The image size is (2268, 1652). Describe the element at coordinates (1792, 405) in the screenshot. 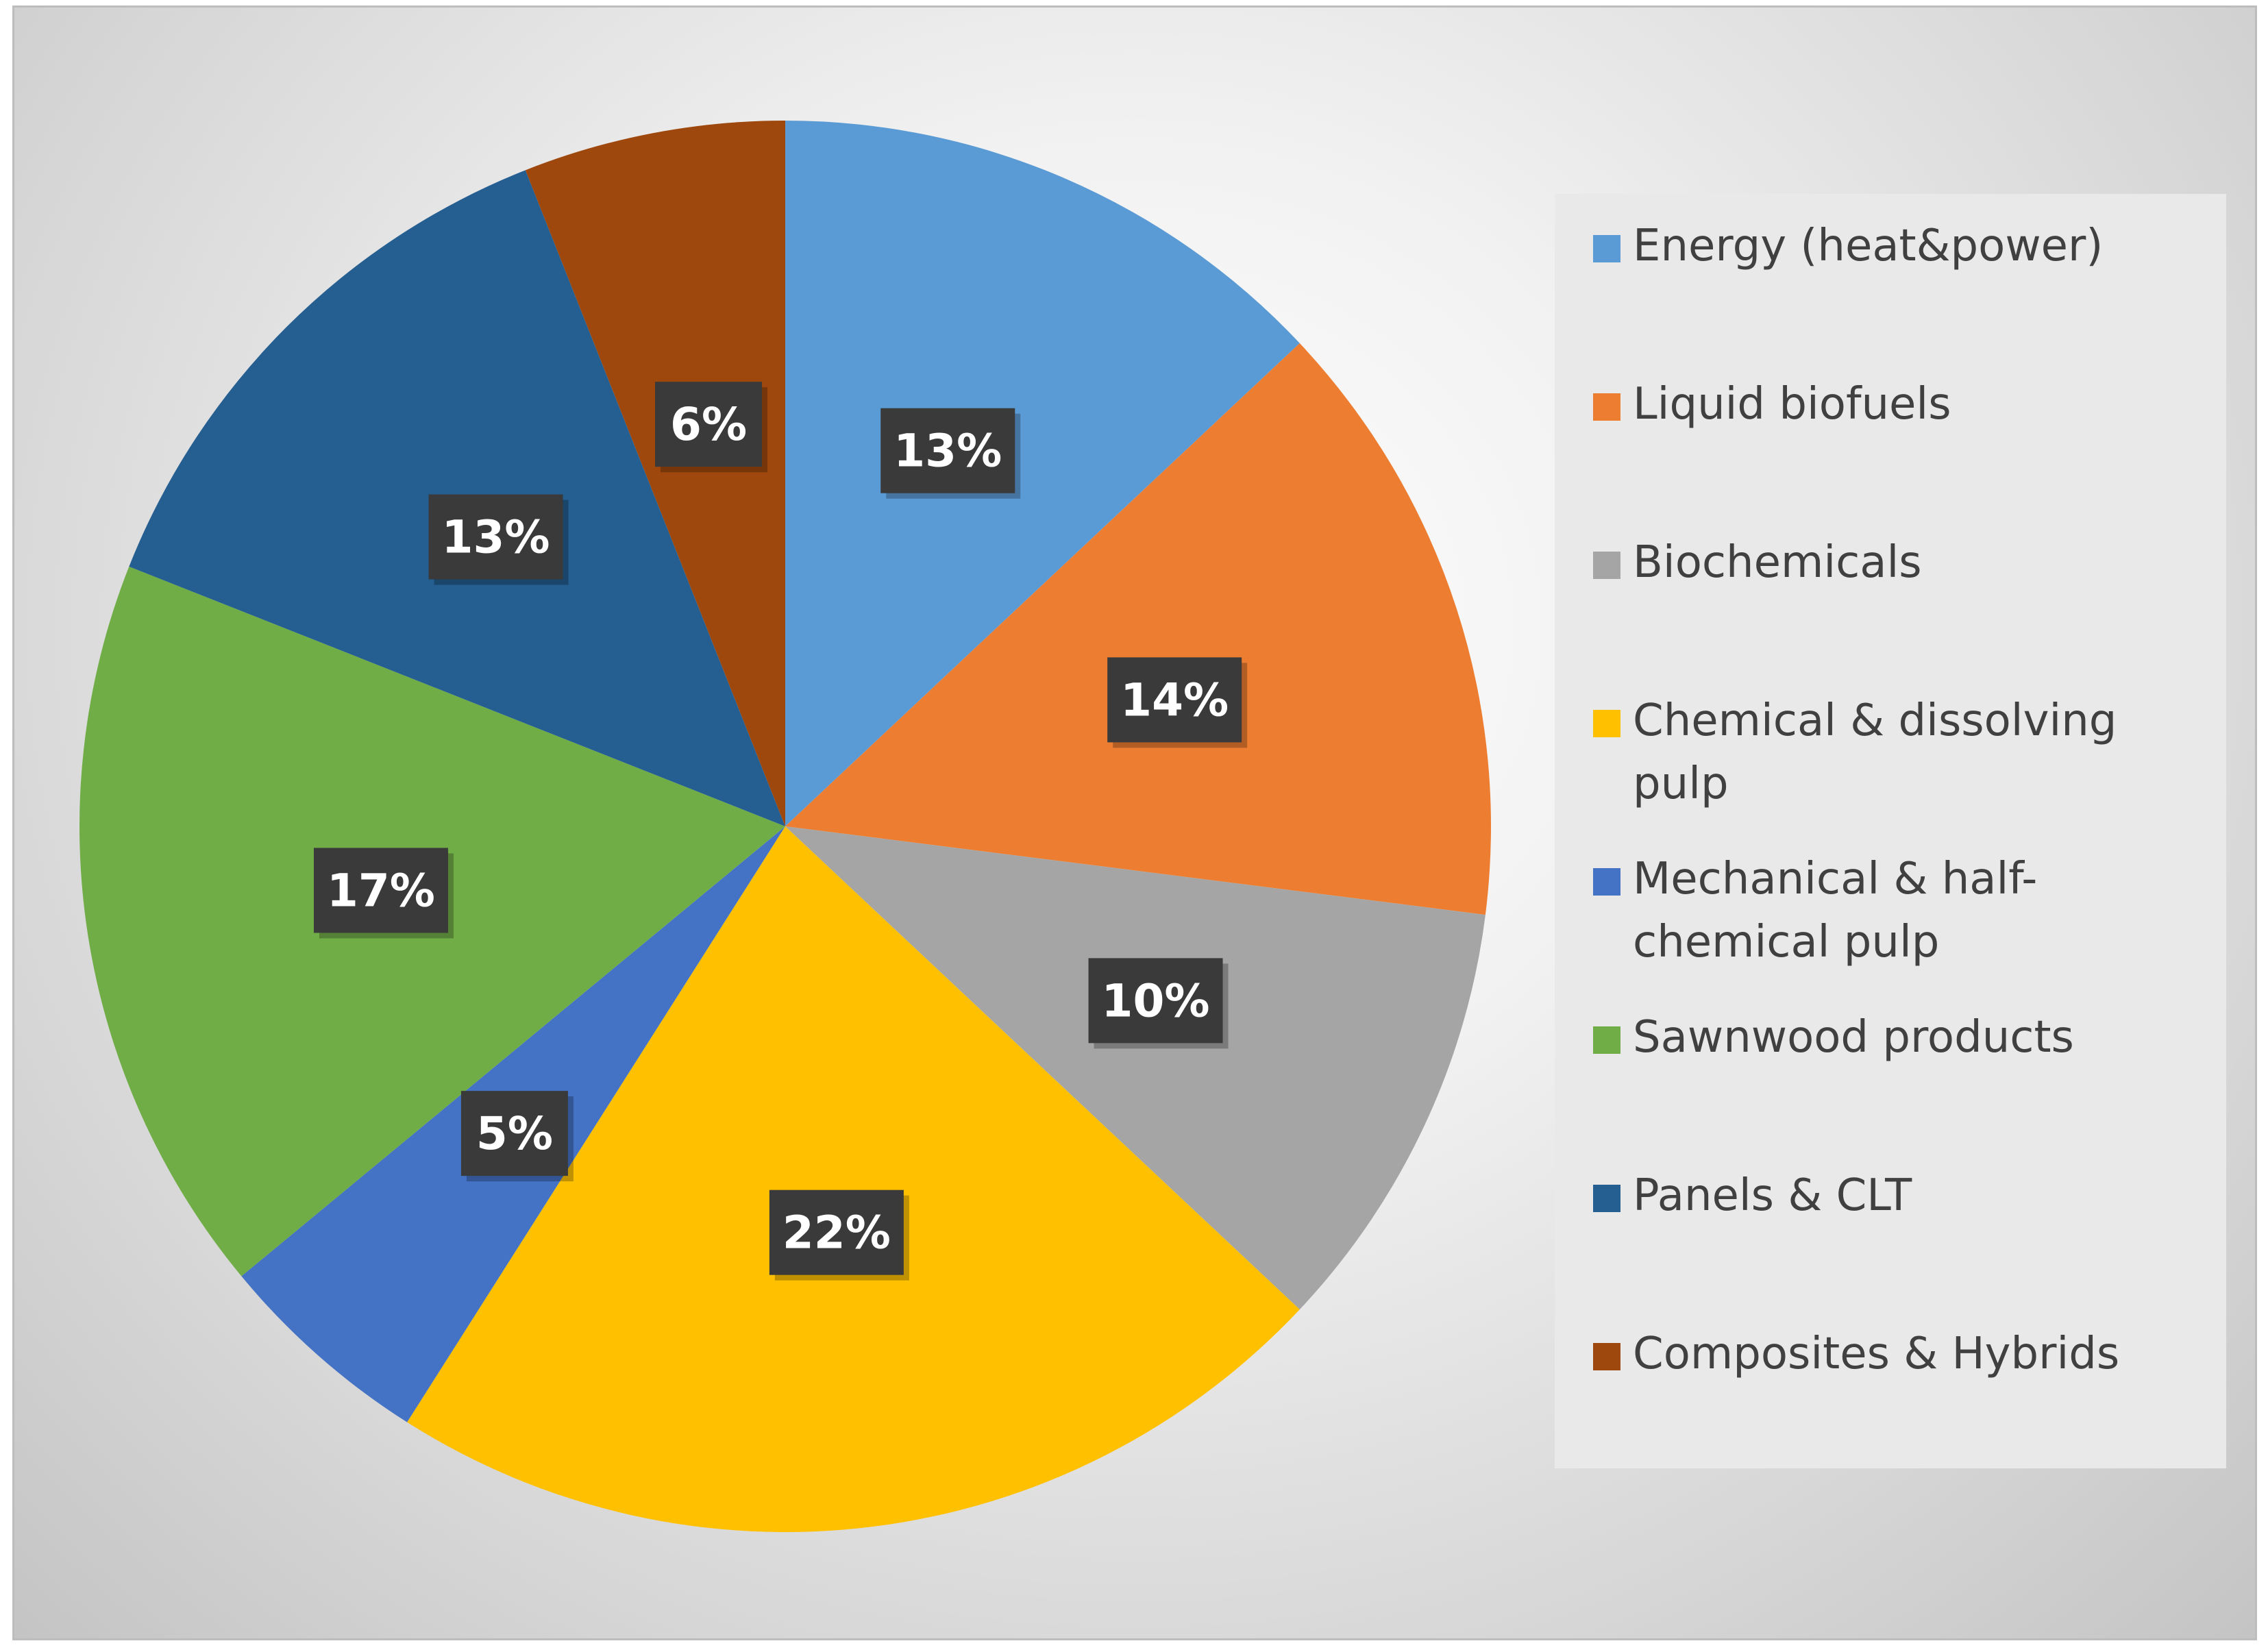

I see `legend-label: Liquid biofuels` at that location.